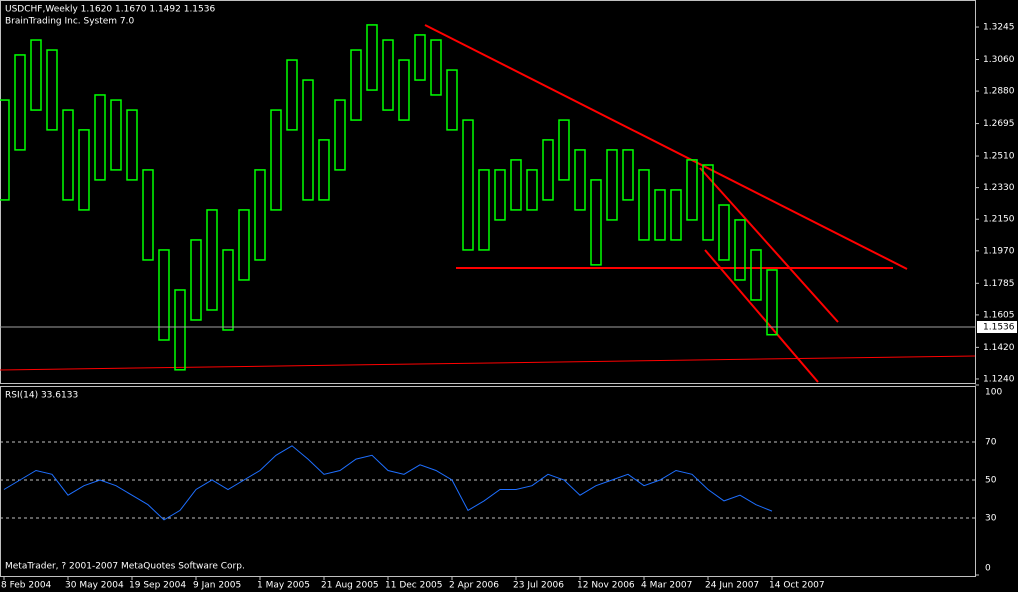  Describe the element at coordinates (991, 443) in the screenshot. I see `y-tick-label: 70` at that location.